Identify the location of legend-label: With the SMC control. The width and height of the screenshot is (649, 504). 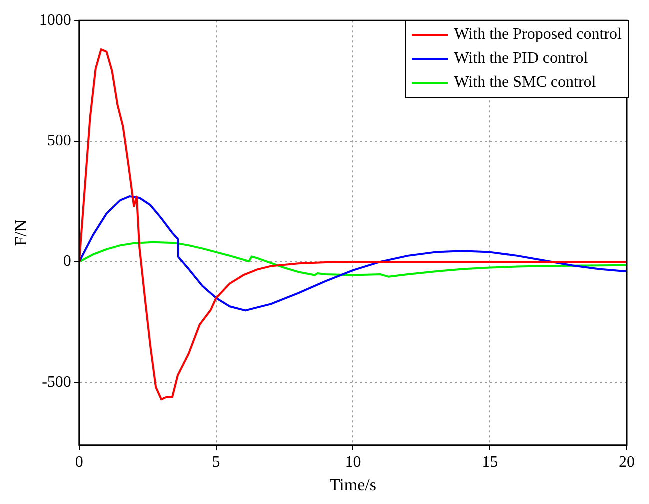
(525, 83).